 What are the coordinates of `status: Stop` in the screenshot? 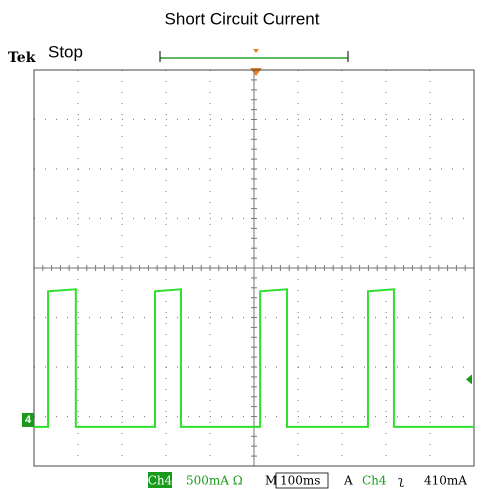 It's located at (65, 51).